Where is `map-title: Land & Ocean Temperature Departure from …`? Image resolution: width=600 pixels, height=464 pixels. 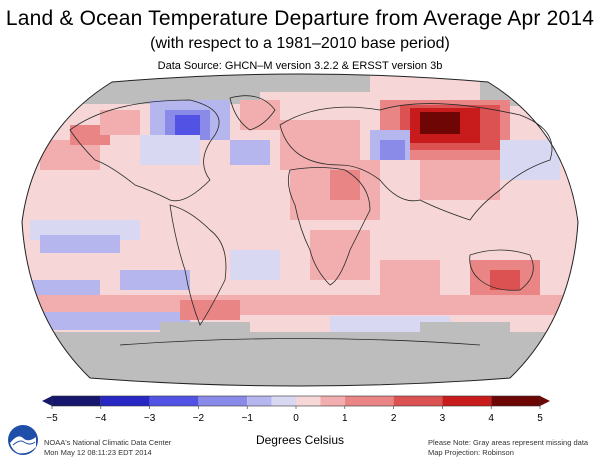 map-title: Land & Ocean Temperature Departure from … is located at coordinates (300, 18).